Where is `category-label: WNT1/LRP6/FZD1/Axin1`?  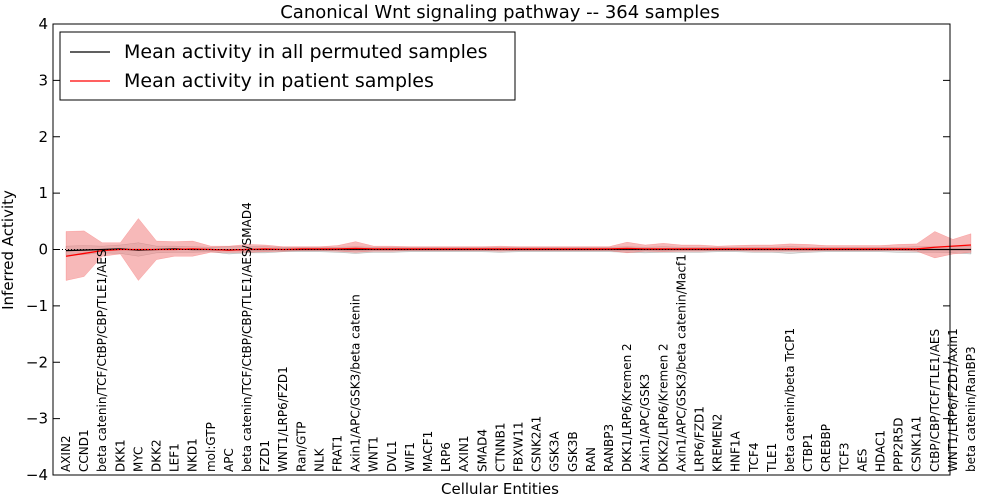 category-label: WNT1/LRP6/FZD1/Axin1 is located at coordinates (953, 400).